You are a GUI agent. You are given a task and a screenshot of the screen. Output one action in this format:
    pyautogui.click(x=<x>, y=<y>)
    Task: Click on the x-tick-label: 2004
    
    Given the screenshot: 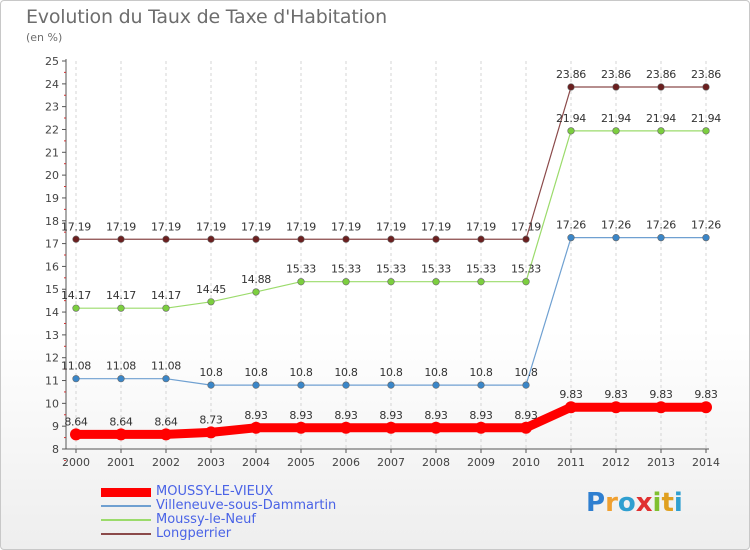 What is the action you would take?
    pyautogui.click(x=256, y=462)
    